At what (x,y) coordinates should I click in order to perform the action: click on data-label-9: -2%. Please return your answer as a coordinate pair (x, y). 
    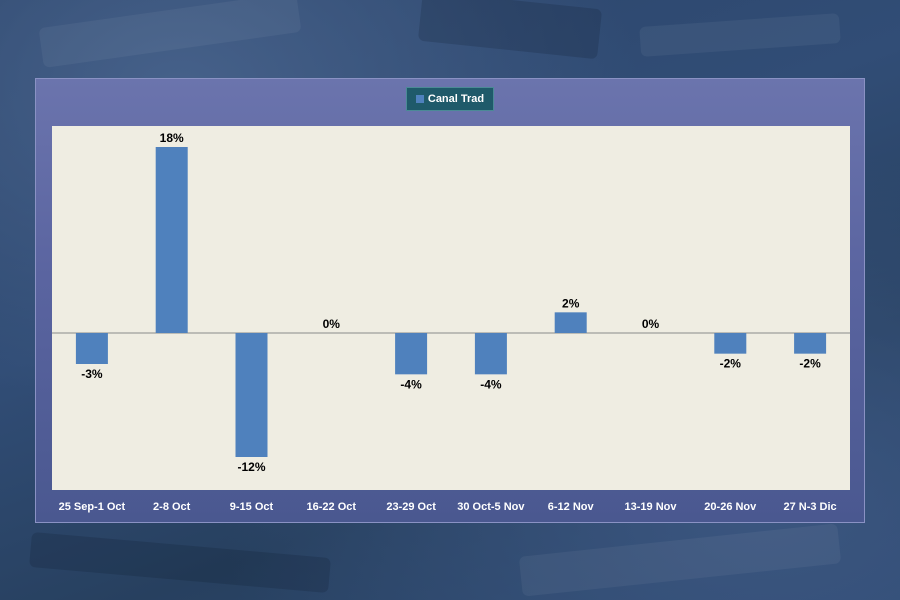
    Looking at the image, I should click on (731, 364).